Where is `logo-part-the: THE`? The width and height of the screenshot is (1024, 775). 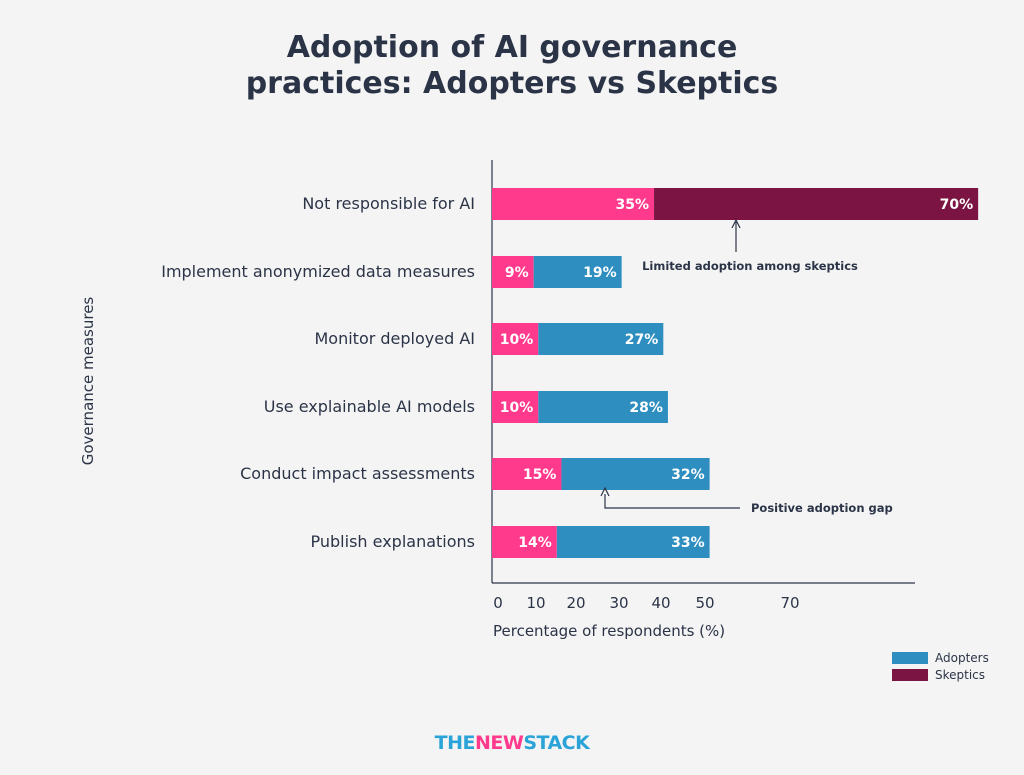 logo-part-the: THE is located at coordinates (455, 743).